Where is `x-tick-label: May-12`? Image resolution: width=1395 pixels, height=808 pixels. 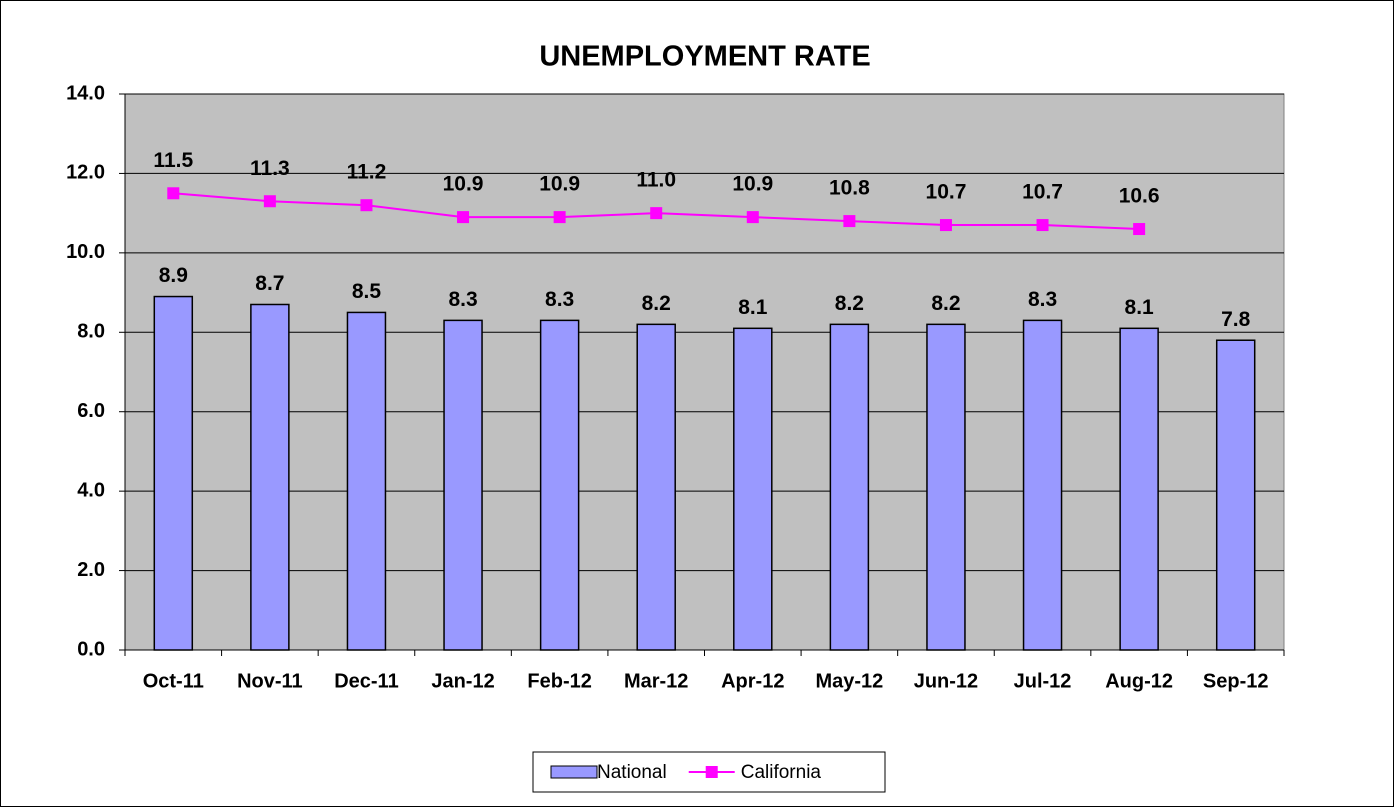 x-tick-label: May-12 is located at coordinates (849, 681).